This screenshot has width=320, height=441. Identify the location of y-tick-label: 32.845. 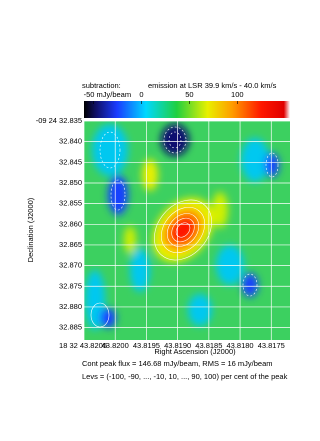
(70, 161).